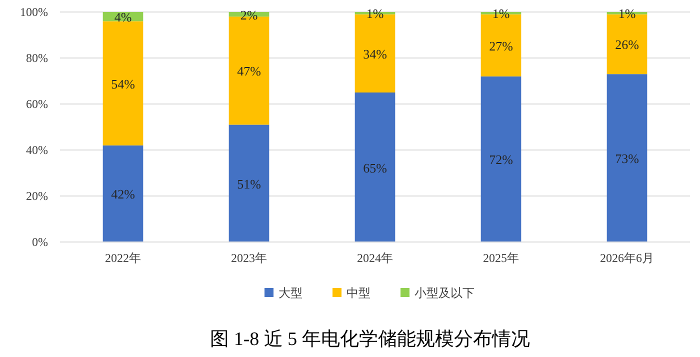 The width and height of the screenshot is (700, 357). Describe the element at coordinates (627, 258) in the screenshot. I see `x-tick-label: 2026年6月` at that location.